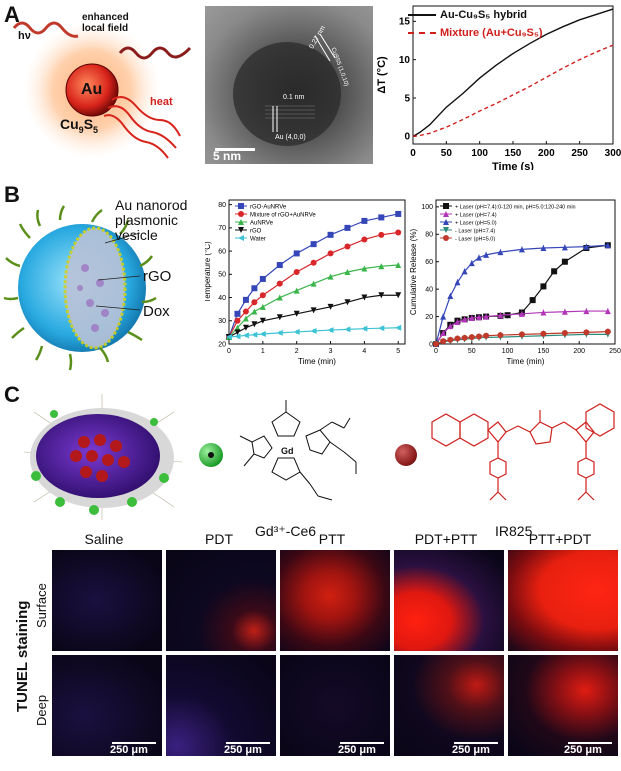 The height and width of the screenshot is (771, 621). What do you see at coordinates (513, 91) in the screenshot?
I see `A3-series-line` at bounding box center [513, 91].